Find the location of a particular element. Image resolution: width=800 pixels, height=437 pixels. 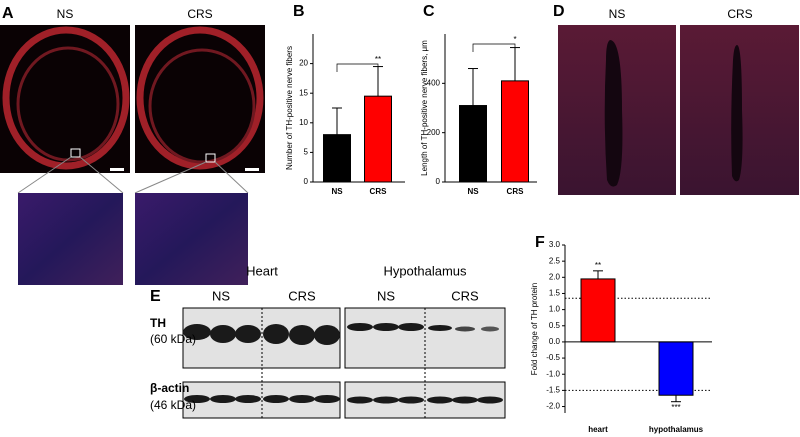

x-tick-label: heart is located at coordinates (598, 429).